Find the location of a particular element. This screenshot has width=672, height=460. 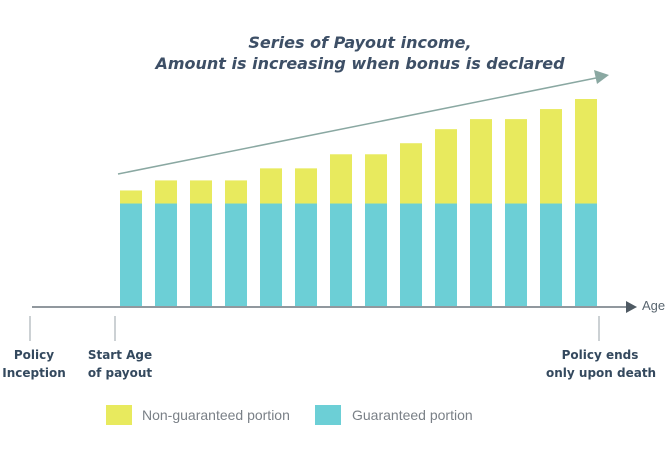

annotation-policy-inception-text: Policy Inception is located at coordinates (34, 364).